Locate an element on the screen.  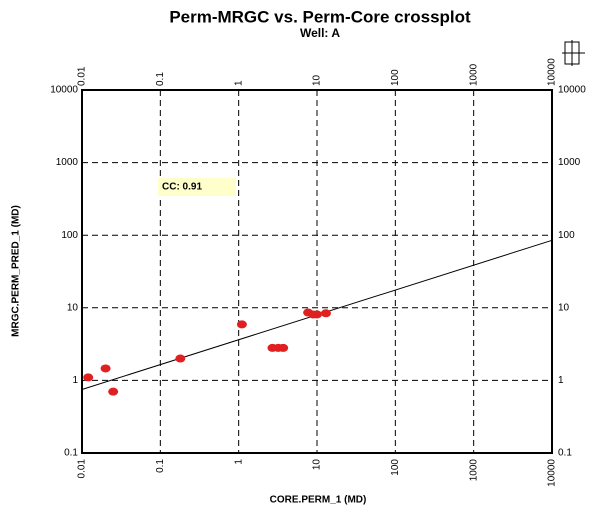
y-tick-label: 100 is located at coordinates (69, 235).